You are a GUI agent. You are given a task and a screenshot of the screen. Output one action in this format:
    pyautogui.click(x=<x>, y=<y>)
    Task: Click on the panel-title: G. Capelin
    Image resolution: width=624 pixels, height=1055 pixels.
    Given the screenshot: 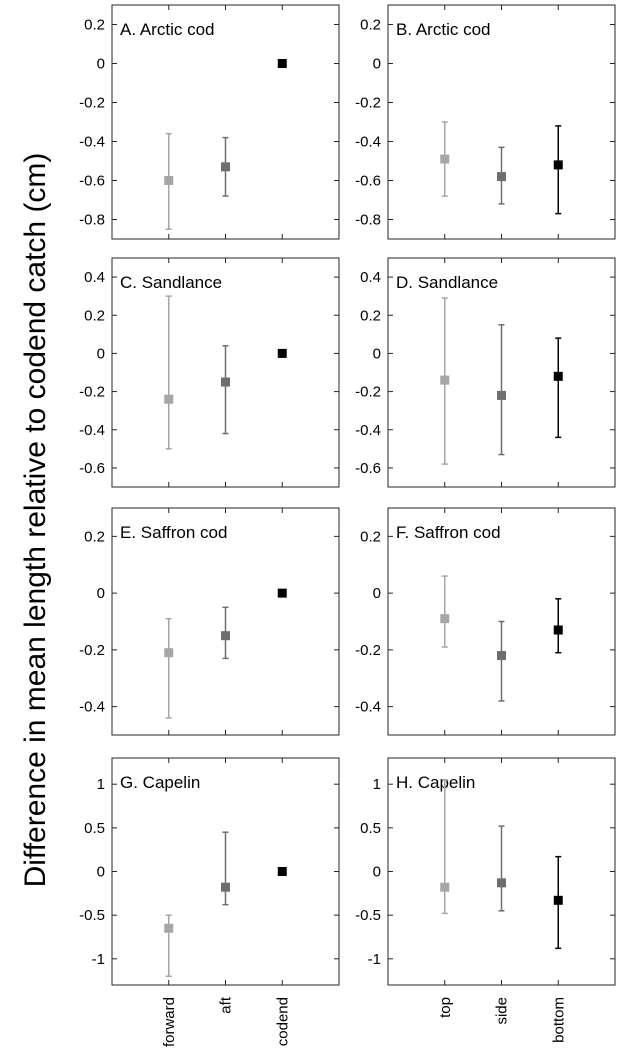 What is the action you would take?
    pyautogui.click(x=160, y=782)
    